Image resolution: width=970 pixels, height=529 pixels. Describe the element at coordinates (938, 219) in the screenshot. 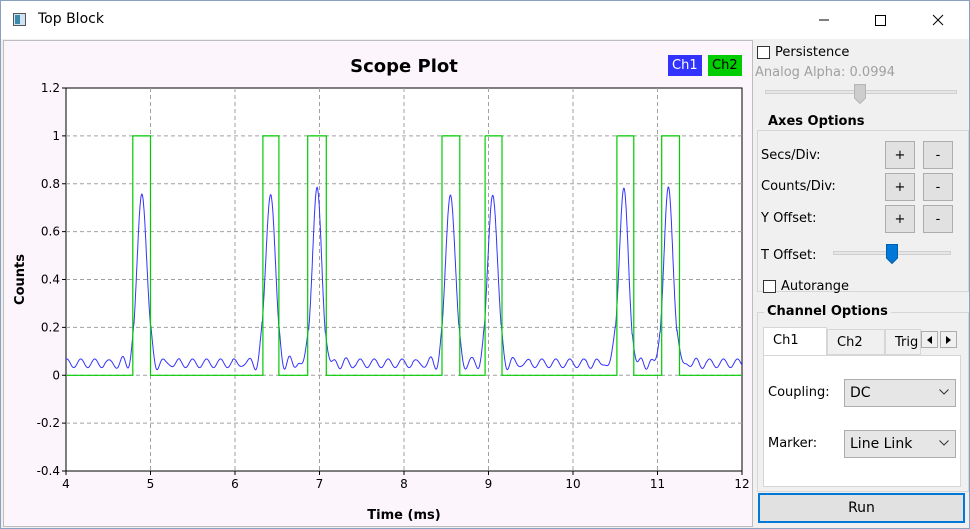

I see `y-offset-minus-button: -` at that location.